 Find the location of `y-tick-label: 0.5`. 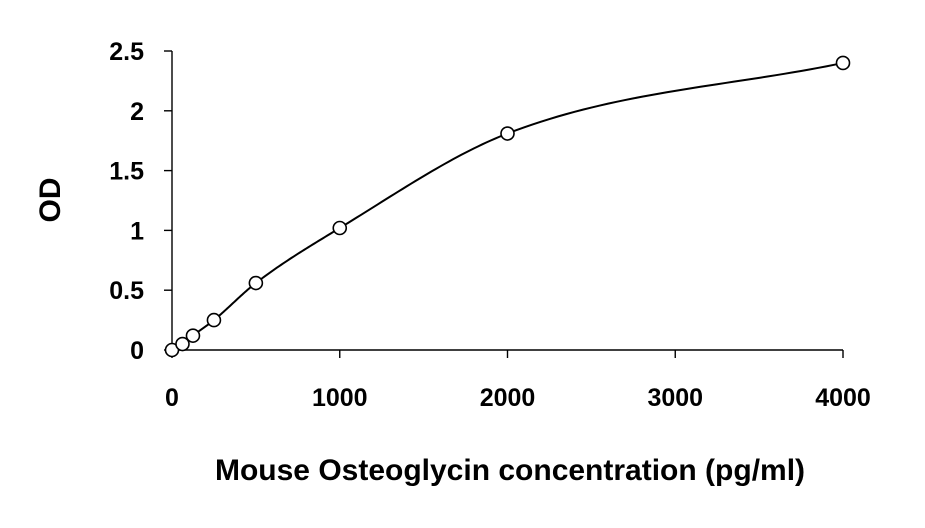

y-tick-label: 0.5 is located at coordinates (126, 291).